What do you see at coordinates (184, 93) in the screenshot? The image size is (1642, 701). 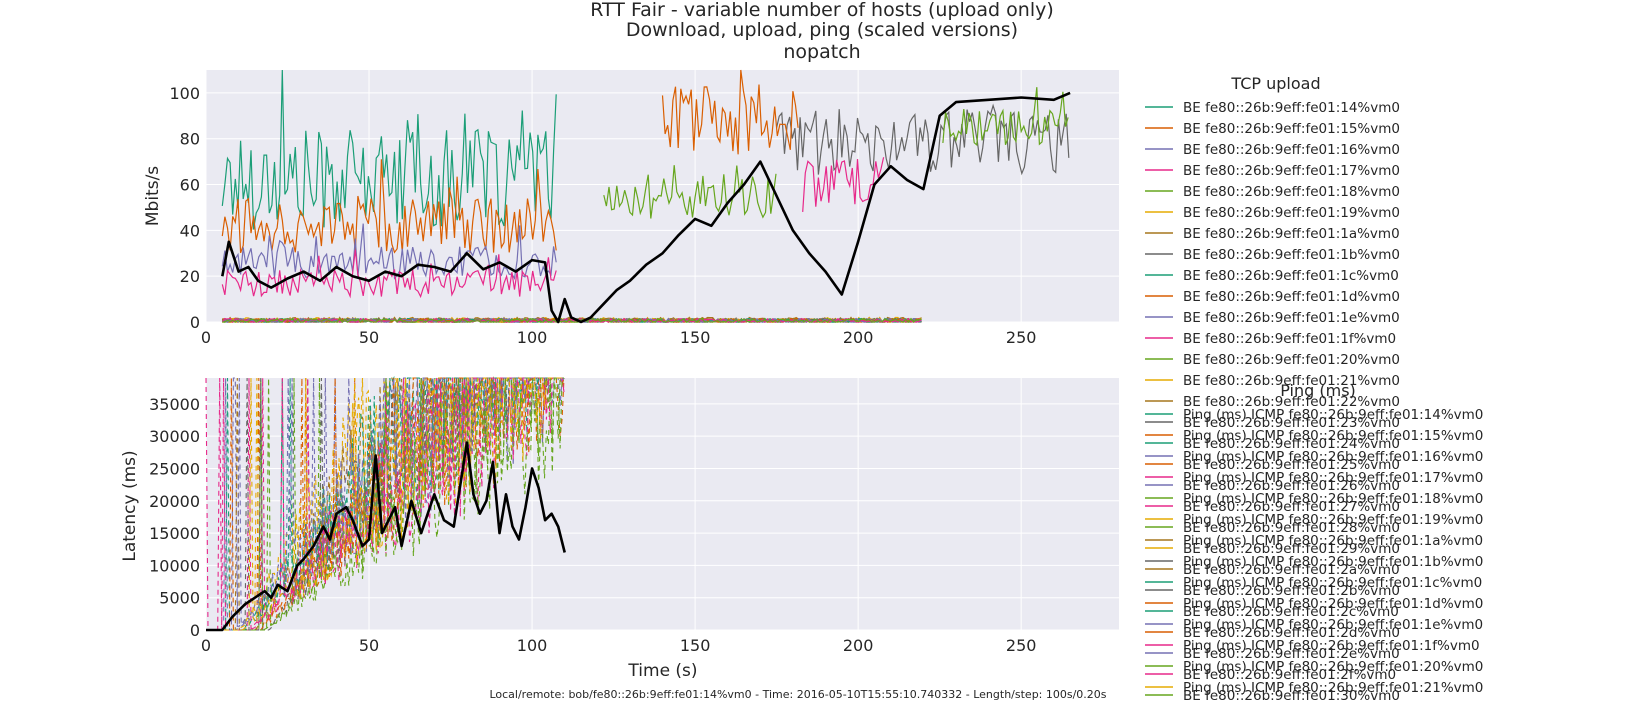 I see `y-tick-label: 100` at bounding box center [184, 93].